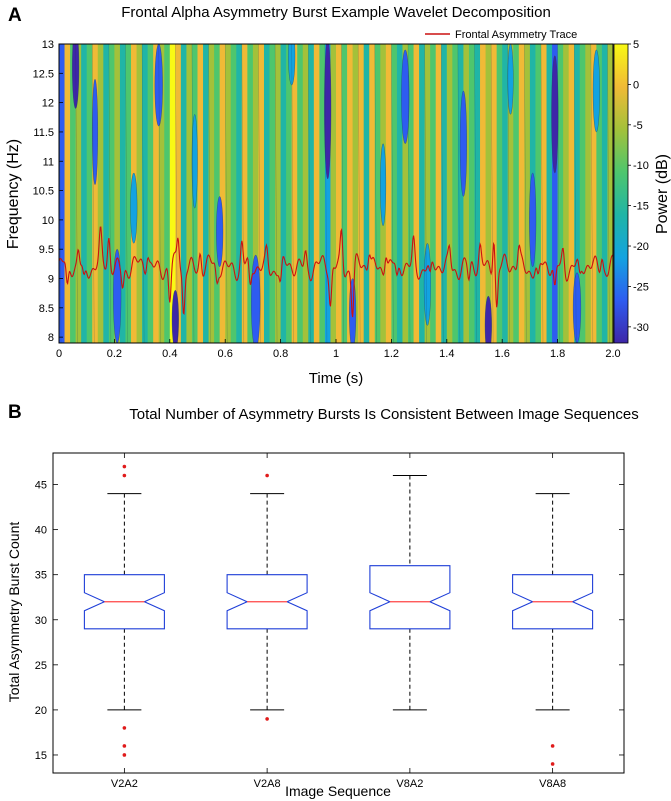 The height and width of the screenshot is (801, 671). Describe the element at coordinates (14, 612) in the screenshot. I see `panel-b-y-label: Total Asymmetry Burst Count` at that location.